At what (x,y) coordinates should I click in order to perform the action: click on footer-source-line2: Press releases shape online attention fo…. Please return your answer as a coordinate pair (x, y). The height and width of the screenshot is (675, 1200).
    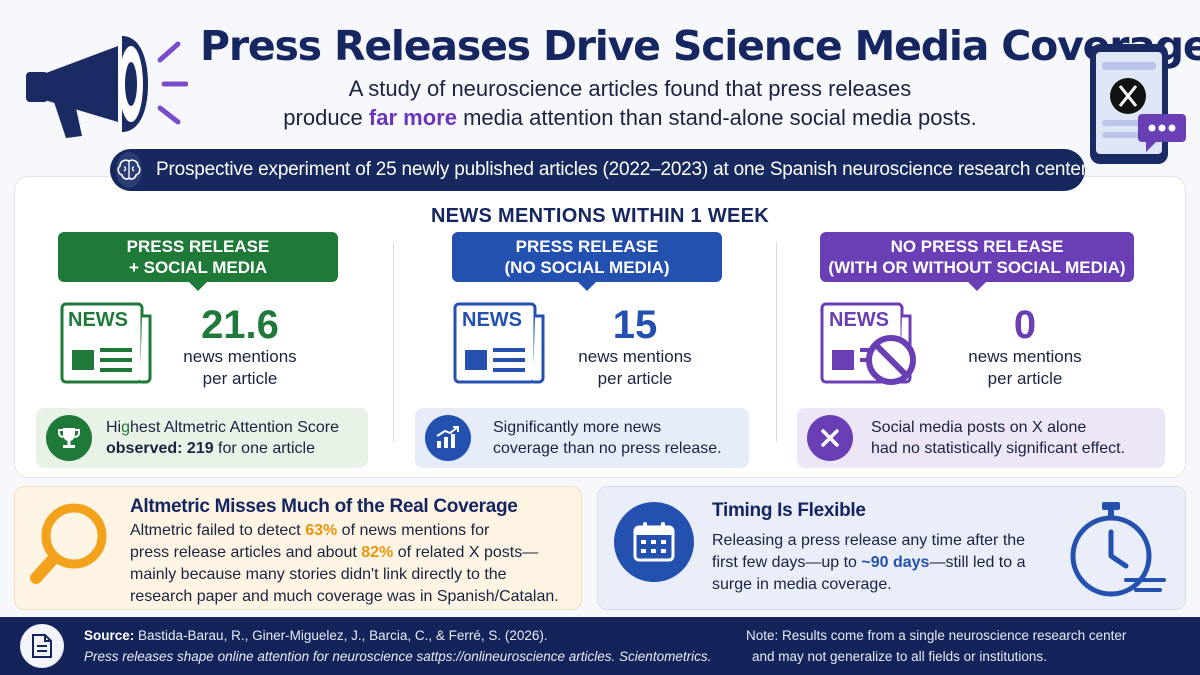
    Looking at the image, I should click on (398, 656).